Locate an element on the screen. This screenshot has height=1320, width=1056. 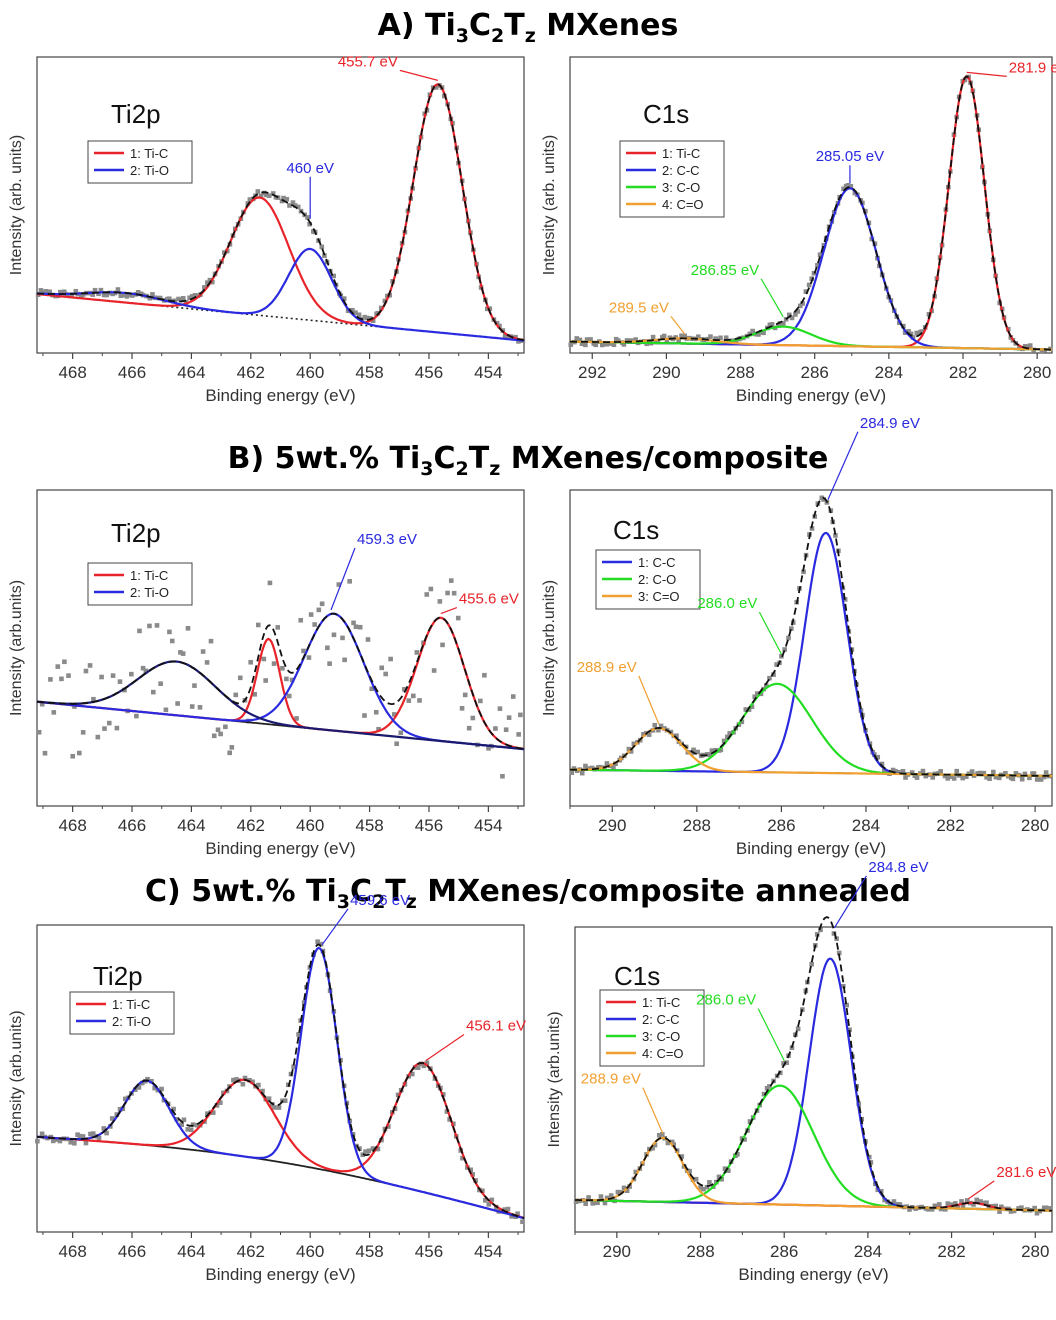
x-tick-label: 466 is located at coordinates (132, 1251).